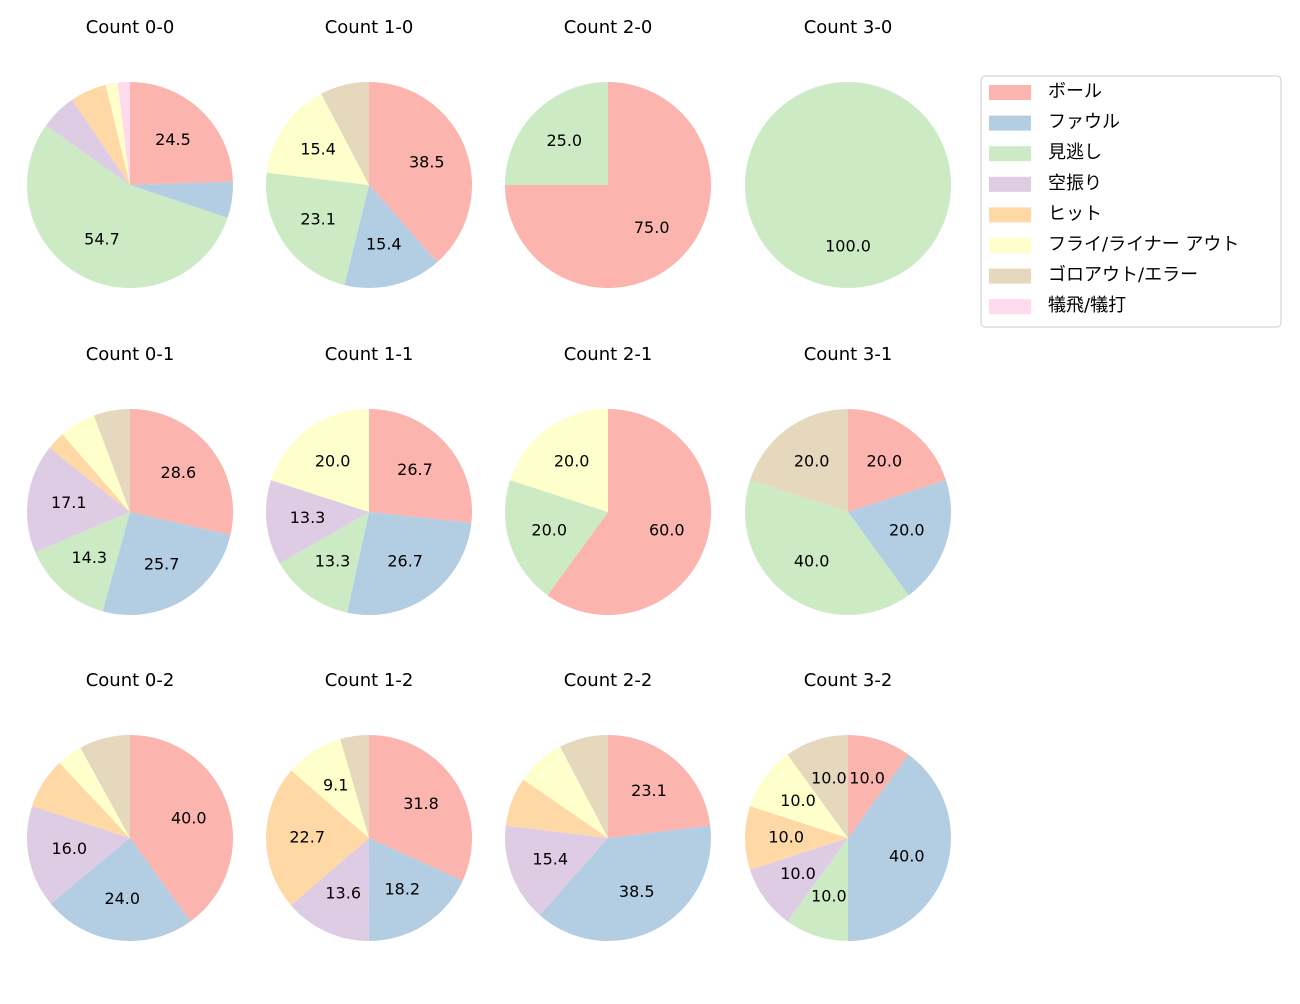 This screenshot has width=1300, height=1004. What do you see at coordinates (848, 680) in the screenshot?
I see `chart-title: Count 3-2` at bounding box center [848, 680].